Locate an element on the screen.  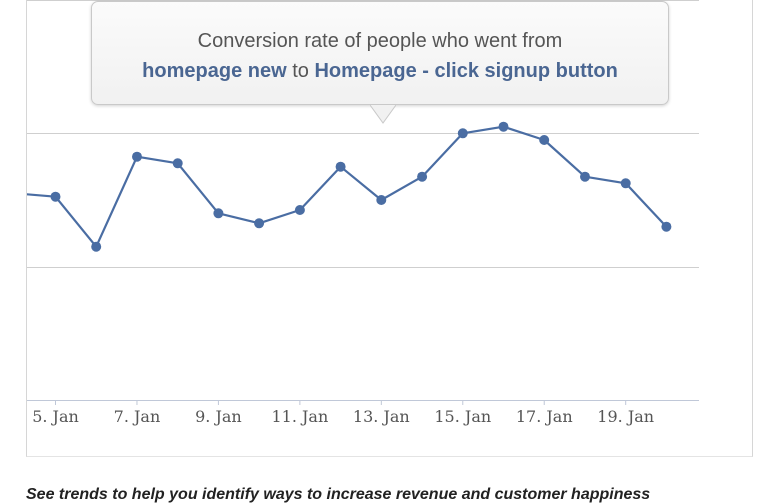
x-tick-label-5: 15. Jan is located at coordinates (462, 416).